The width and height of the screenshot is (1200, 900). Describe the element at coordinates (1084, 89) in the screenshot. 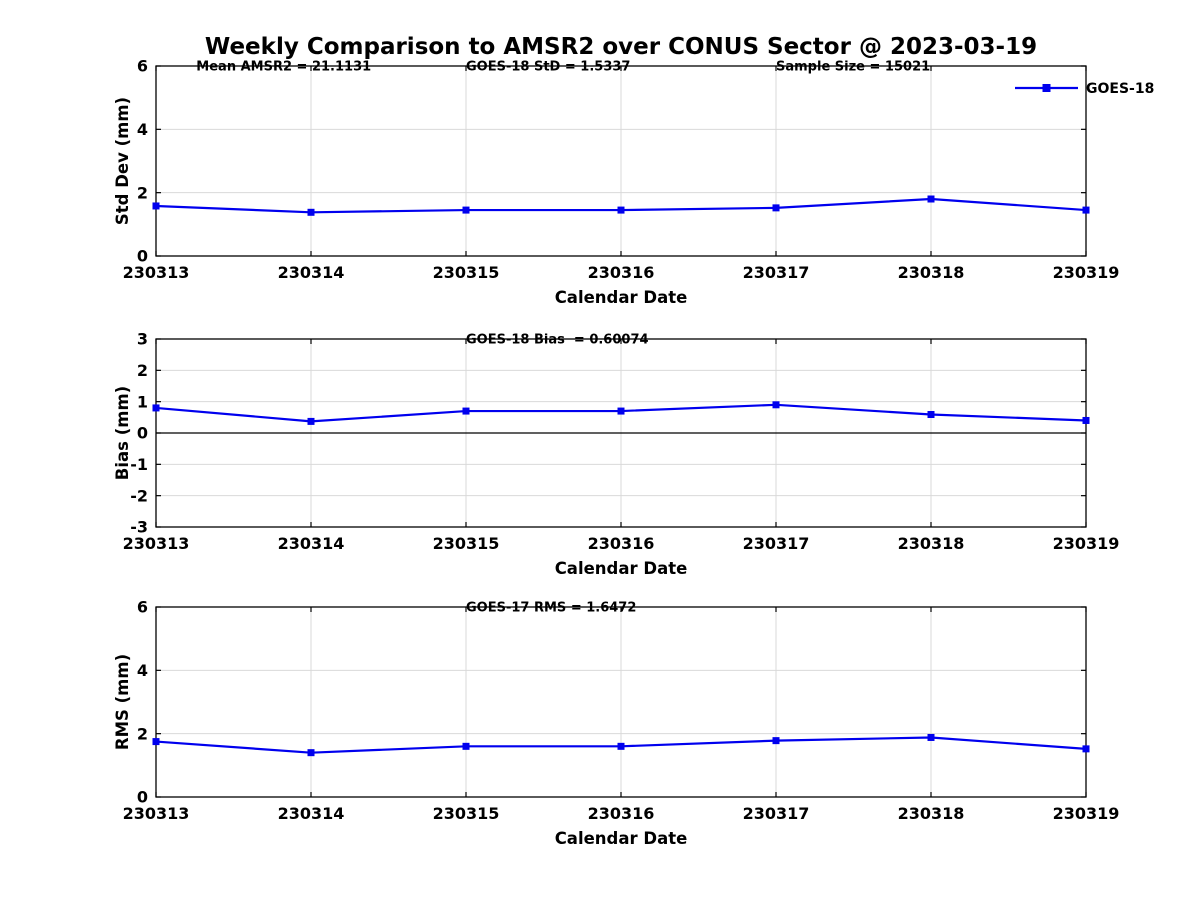

I see `legend: GOES-18` at that location.